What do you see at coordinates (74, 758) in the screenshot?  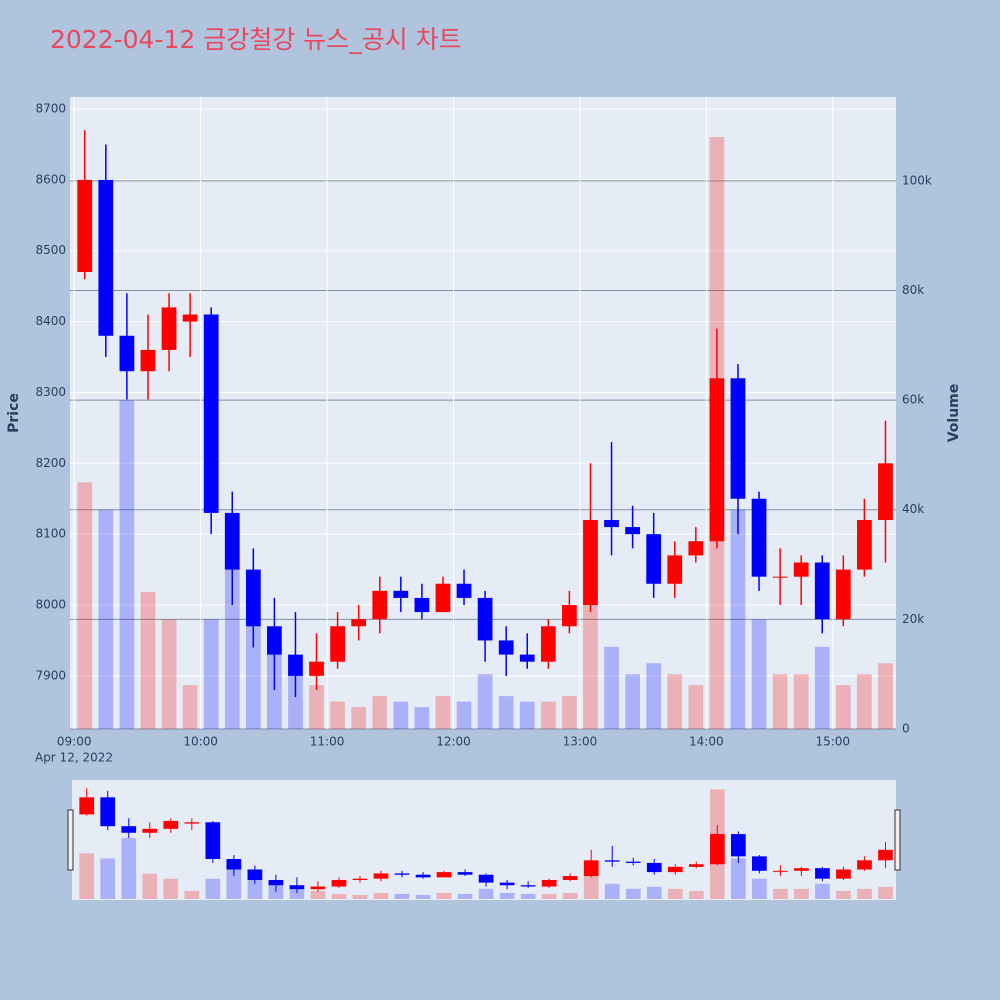 I see `x-date-label: Apr 12, 2022` at bounding box center [74, 758].